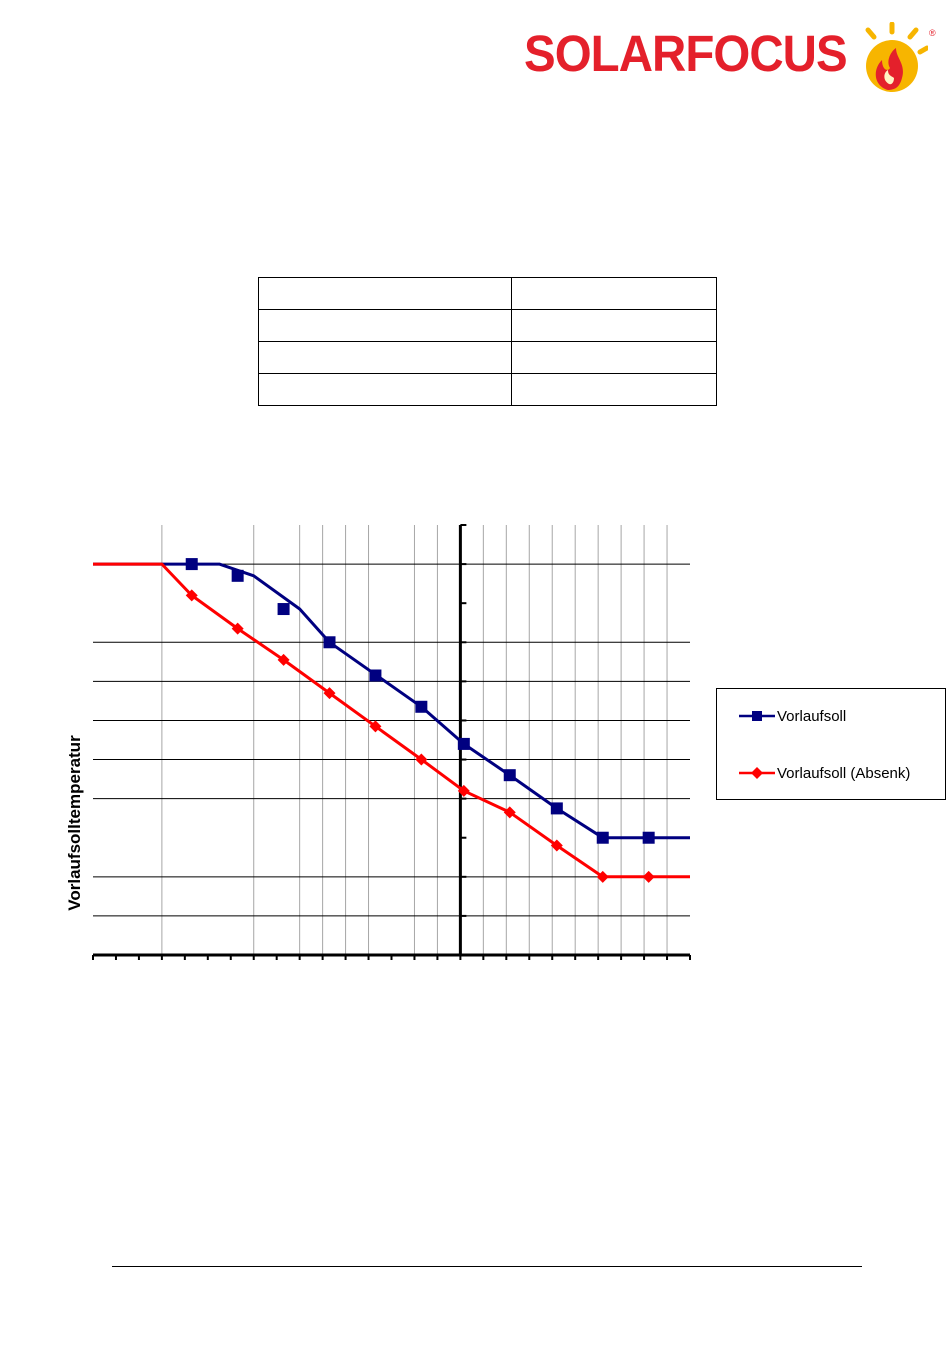 The height and width of the screenshot is (1370, 950). What do you see at coordinates (932, 33) in the screenshot?
I see `registered-mark: ®` at bounding box center [932, 33].